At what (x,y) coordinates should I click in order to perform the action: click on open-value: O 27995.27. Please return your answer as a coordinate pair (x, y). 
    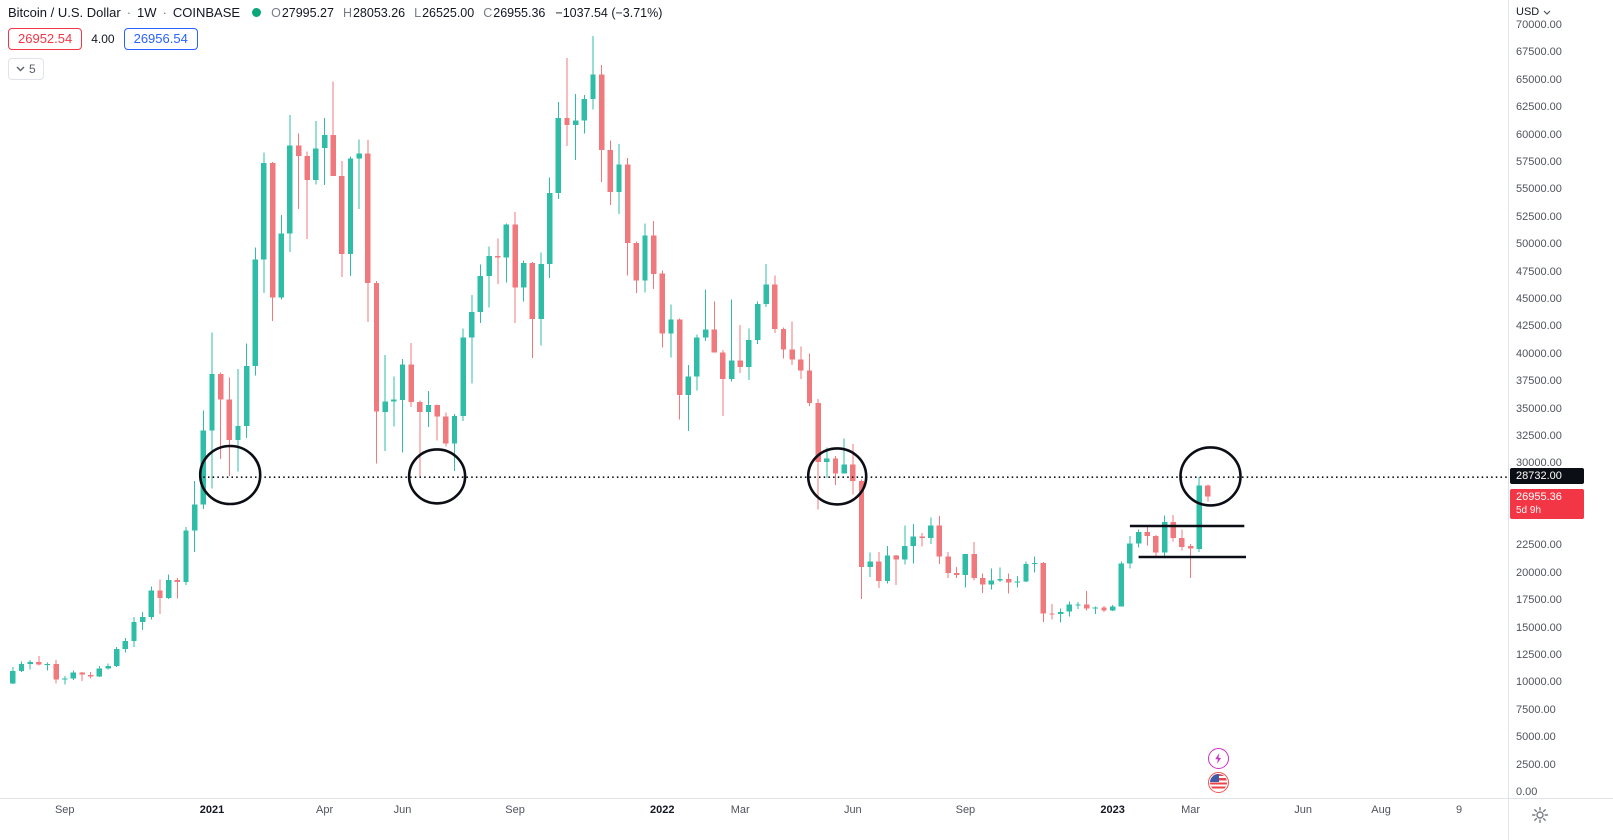
    Looking at the image, I should click on (302, 12).